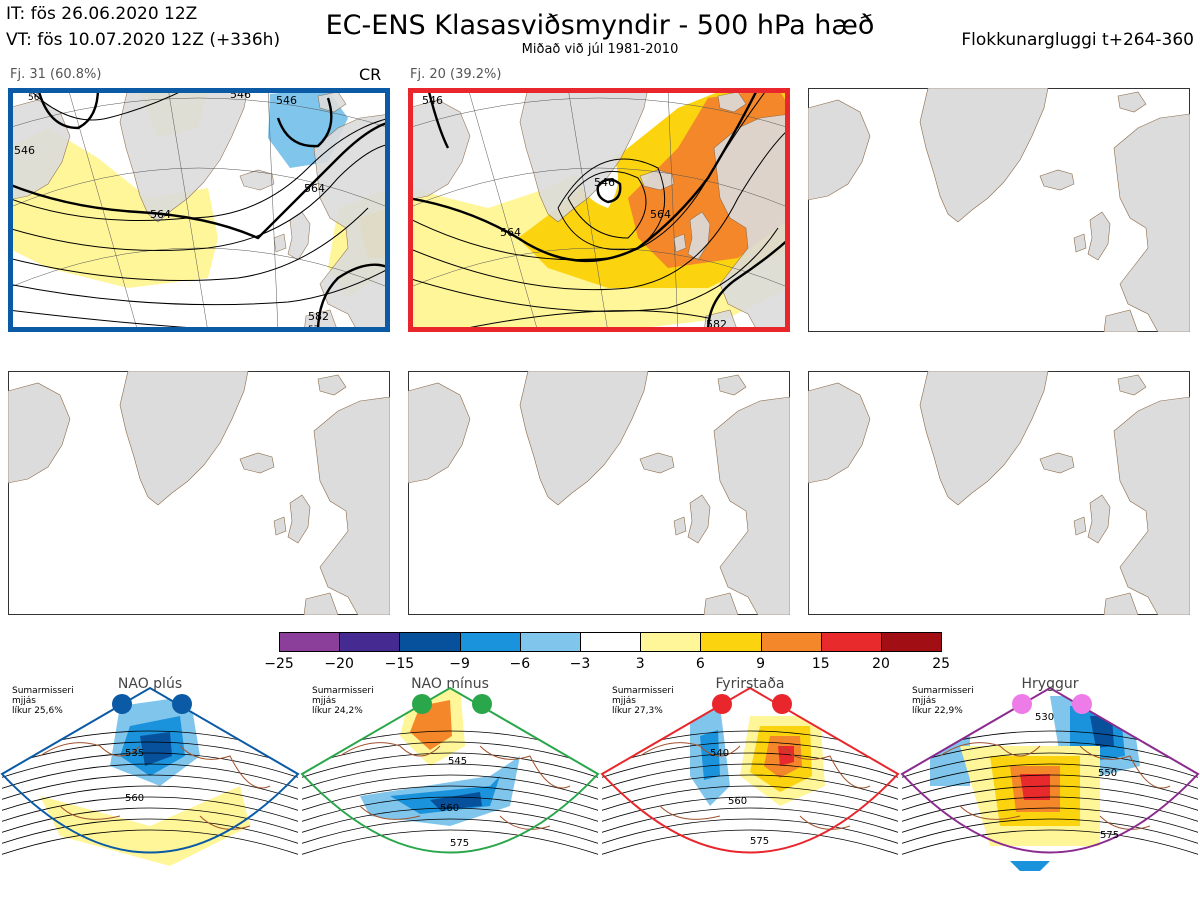  Describe the element at coordinates (600, 25) in the screenshot. I see `page-title: EC-ENS Klasasviðsmyndir - 500 hPa hæð` at that location.